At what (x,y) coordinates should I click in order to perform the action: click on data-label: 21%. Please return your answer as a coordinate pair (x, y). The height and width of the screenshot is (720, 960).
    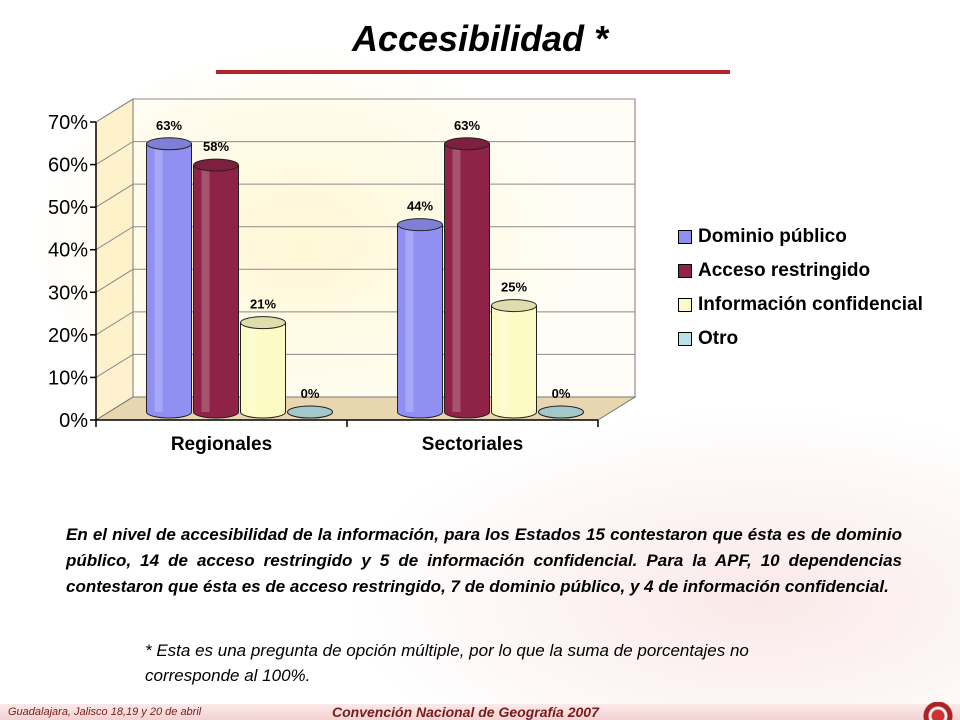
    Looking at the image, I should click on (263, 304).